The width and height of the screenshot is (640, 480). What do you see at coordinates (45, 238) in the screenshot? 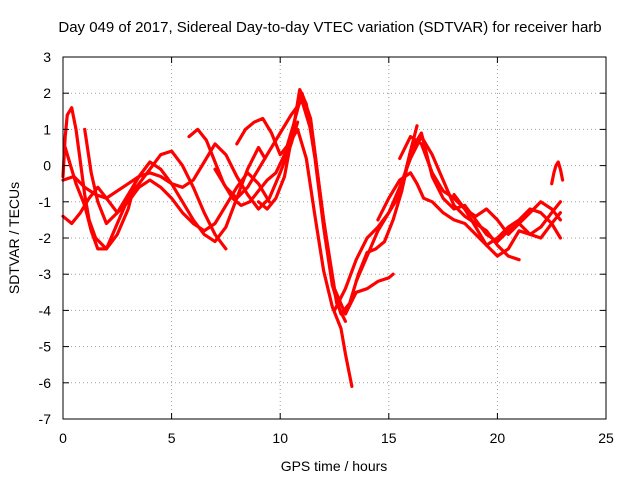
I see `y-tick-label: -2` at bounding box center [45, 238].